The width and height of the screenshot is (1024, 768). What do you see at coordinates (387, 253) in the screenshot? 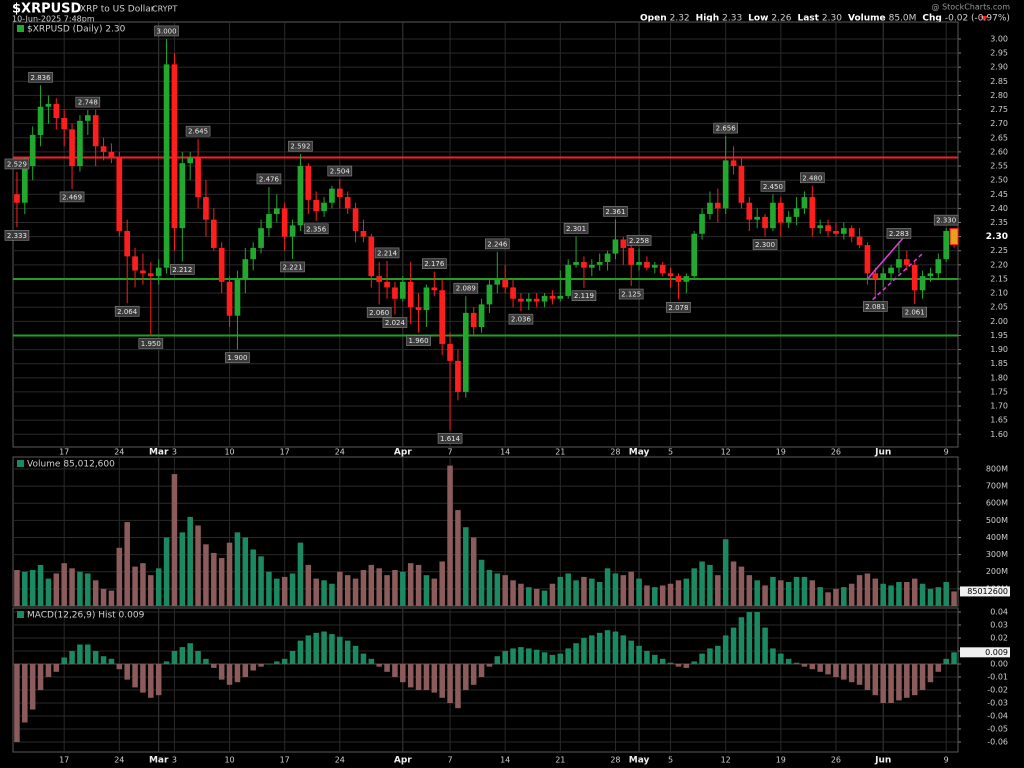
I see `annotation-label: 2.214` at bounding box center [387, 253].